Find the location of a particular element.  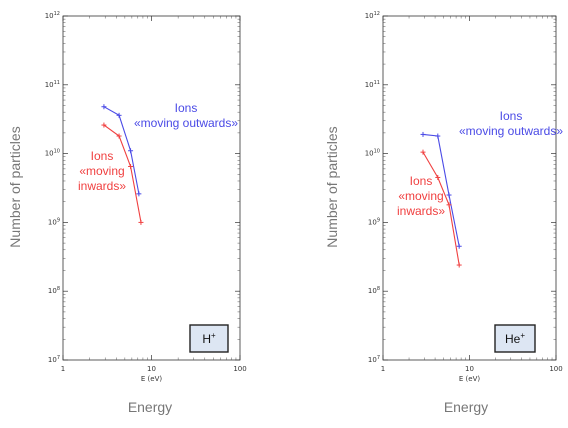

species-badge: He+ is located at coordinates (515, 338).